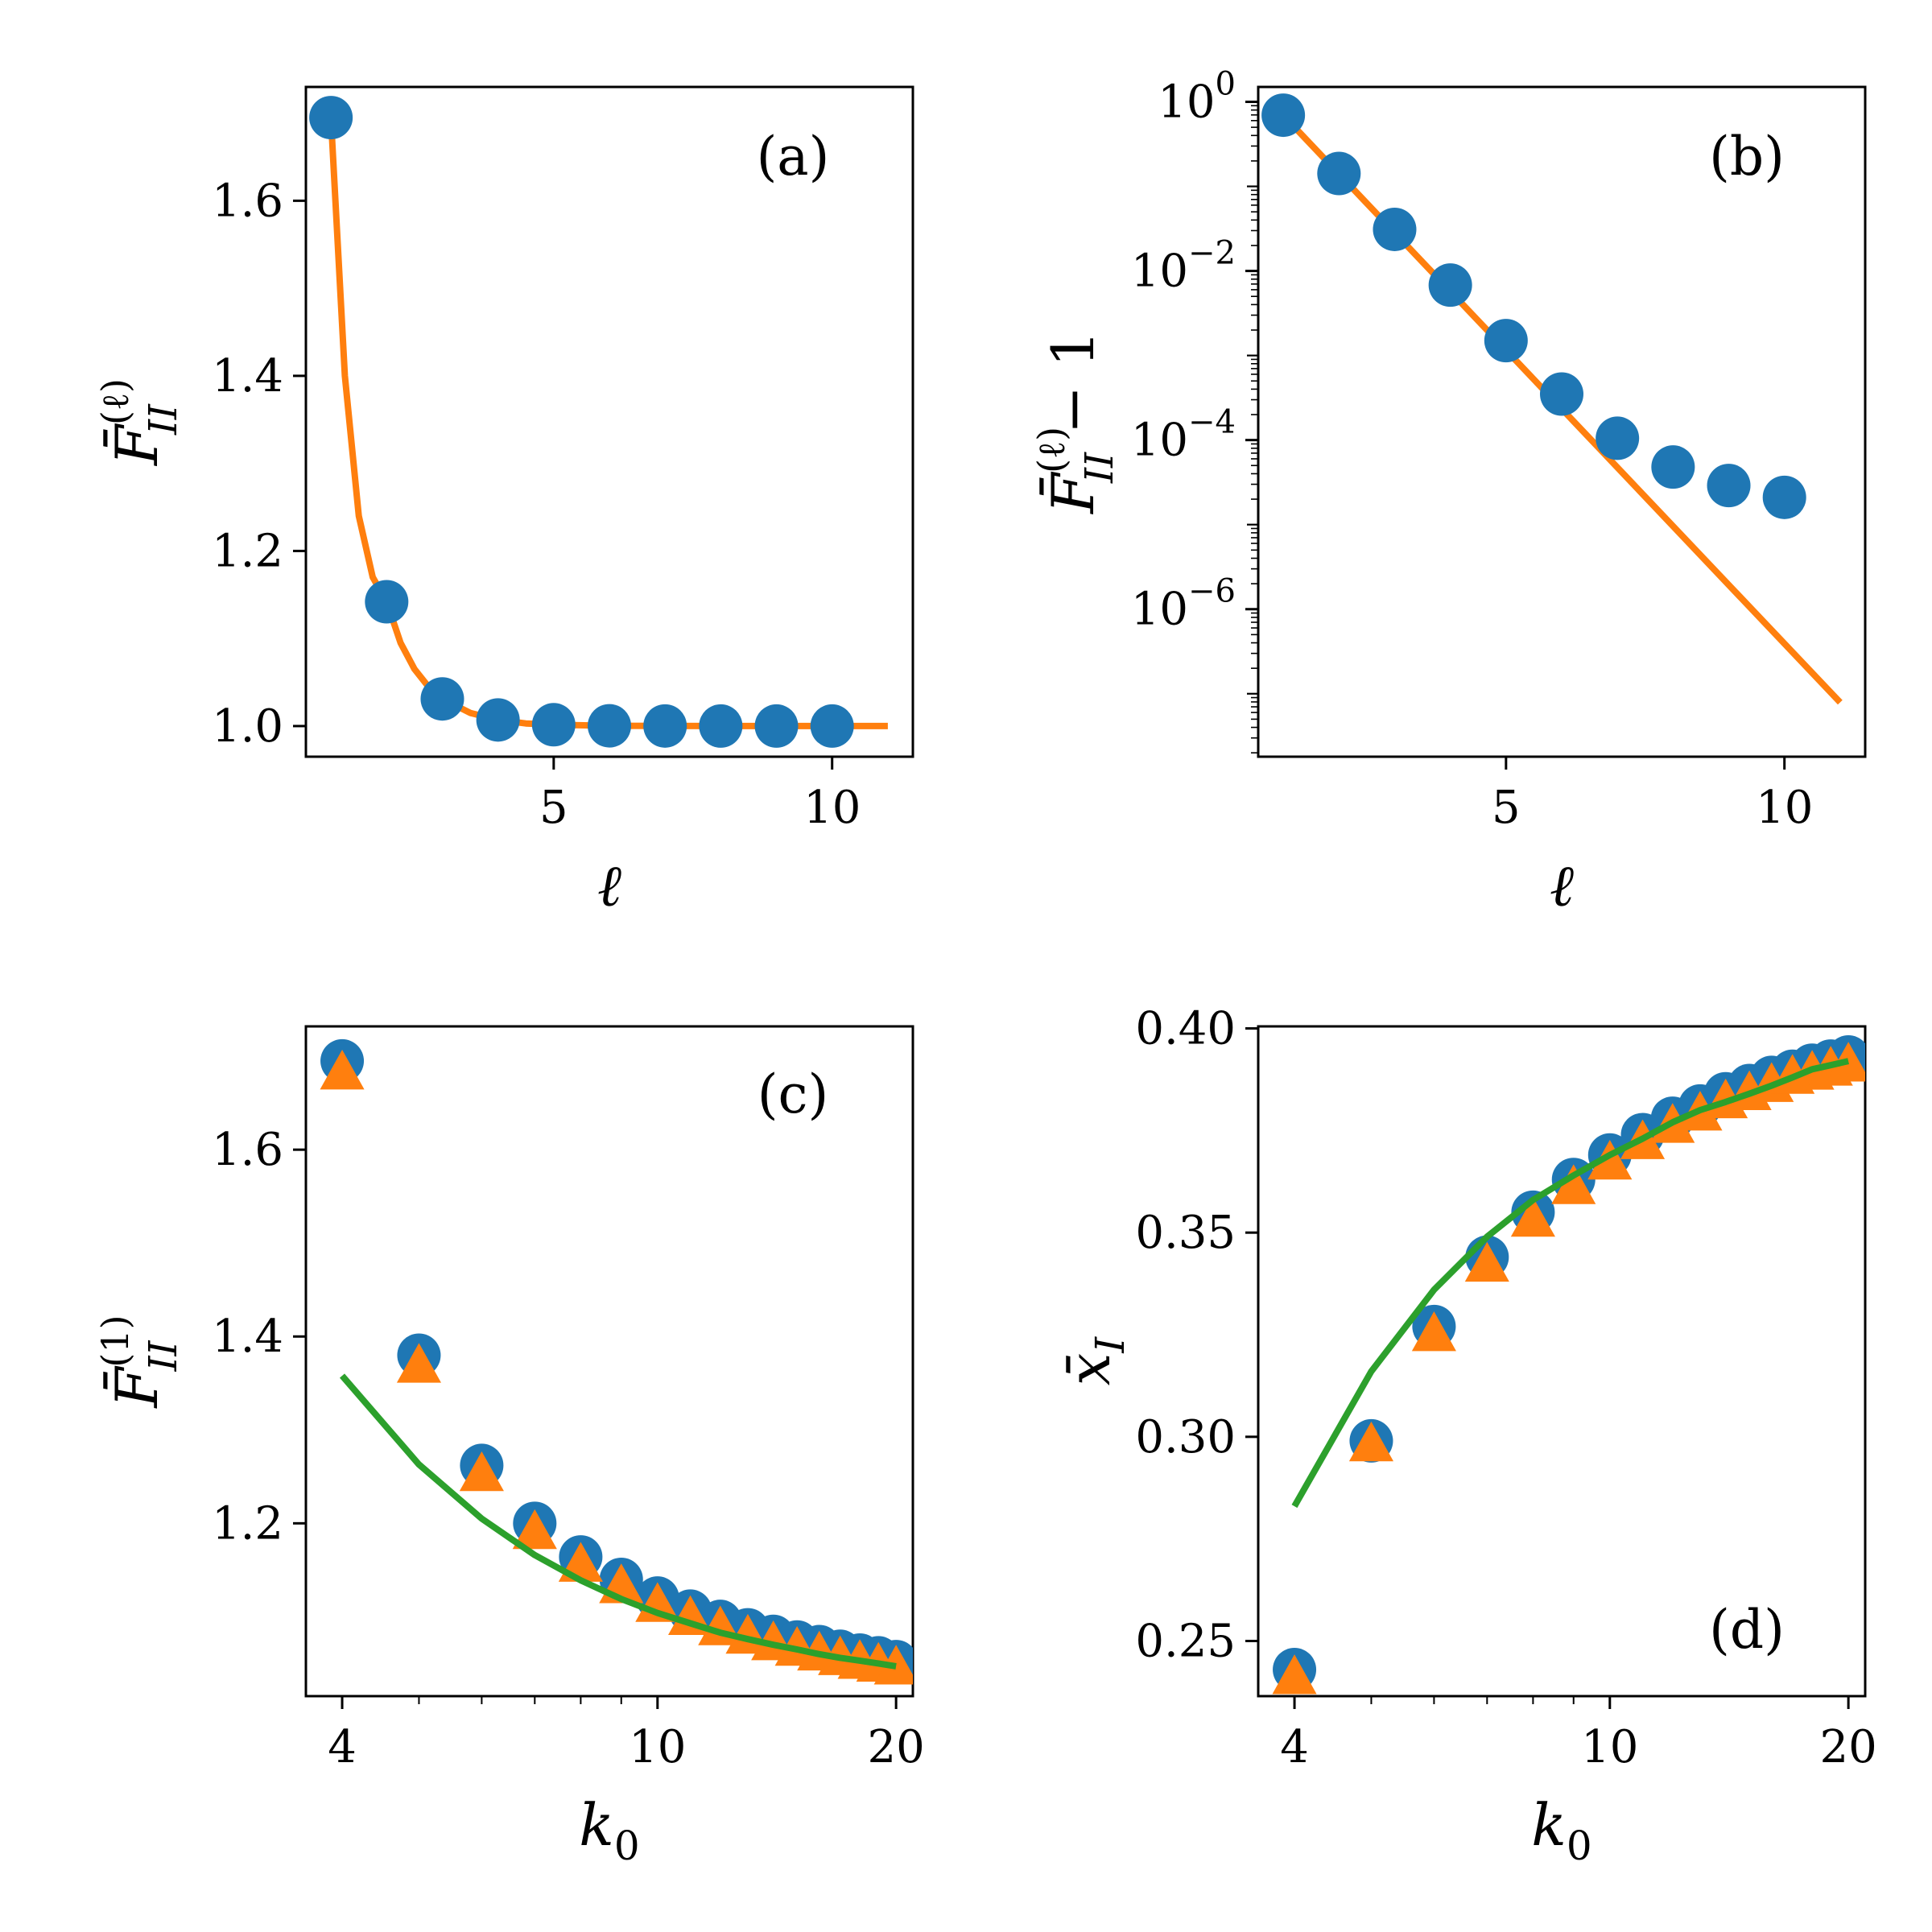  Describe the element at coordinates (793, 1094) in the screenshot. I see `panel-label: (c)` at that location.